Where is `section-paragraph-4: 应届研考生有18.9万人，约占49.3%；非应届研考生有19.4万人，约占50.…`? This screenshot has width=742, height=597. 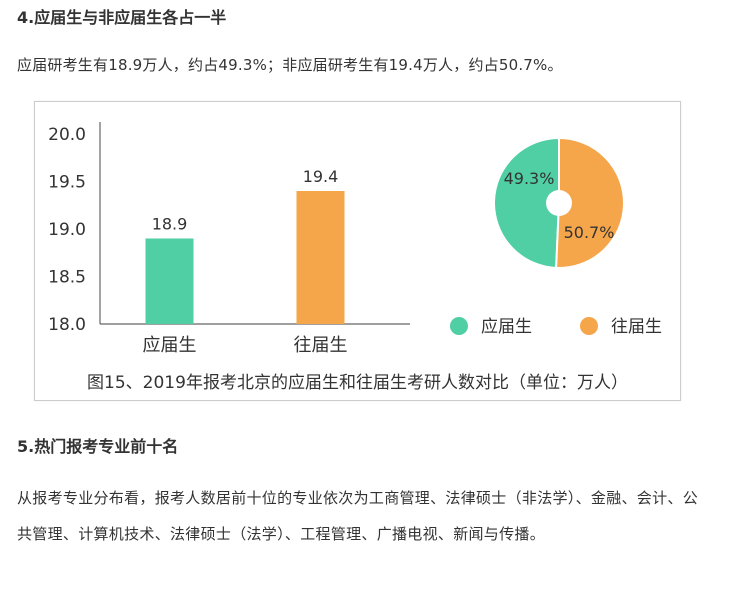
section-paragraph-4: 应届研考生有18.9万人，约占49.3%；非应届研考生有19.4万人，约占50.… is located at coordinates (290, 65).